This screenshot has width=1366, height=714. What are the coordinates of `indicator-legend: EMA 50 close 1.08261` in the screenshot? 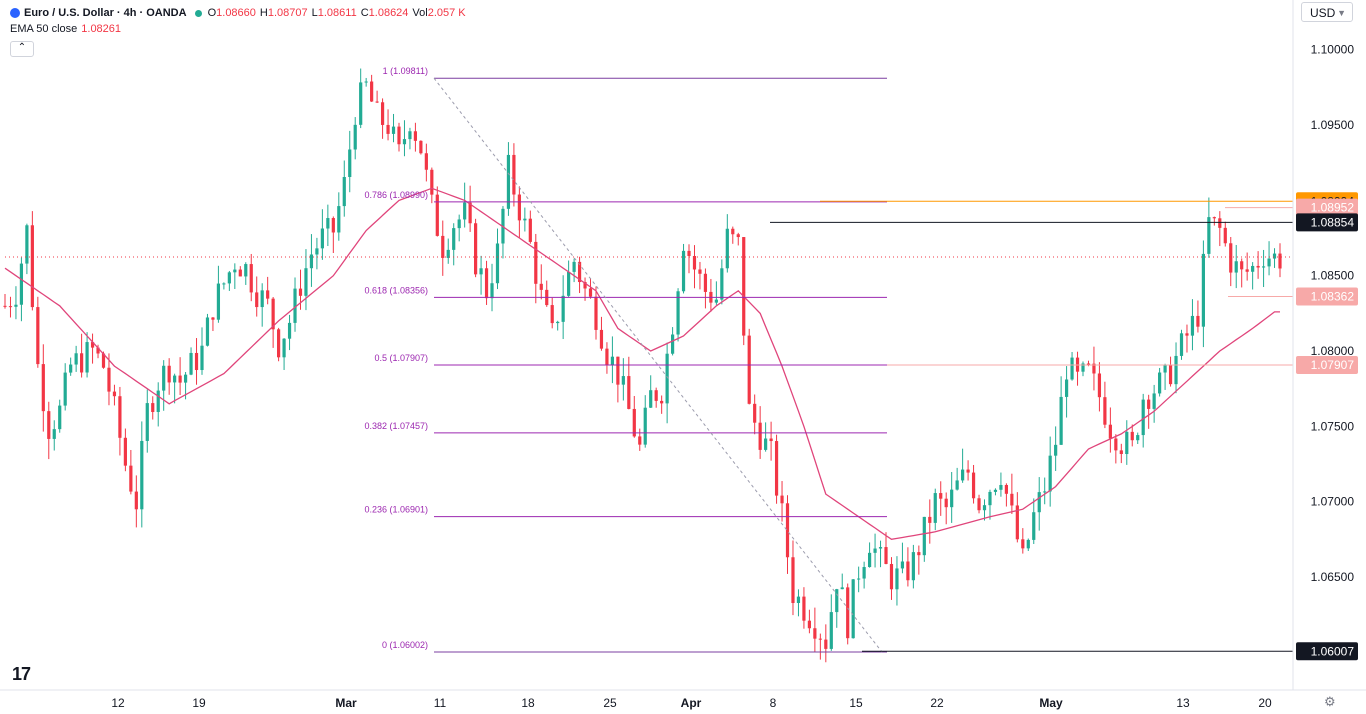 It's located at (65, 29).